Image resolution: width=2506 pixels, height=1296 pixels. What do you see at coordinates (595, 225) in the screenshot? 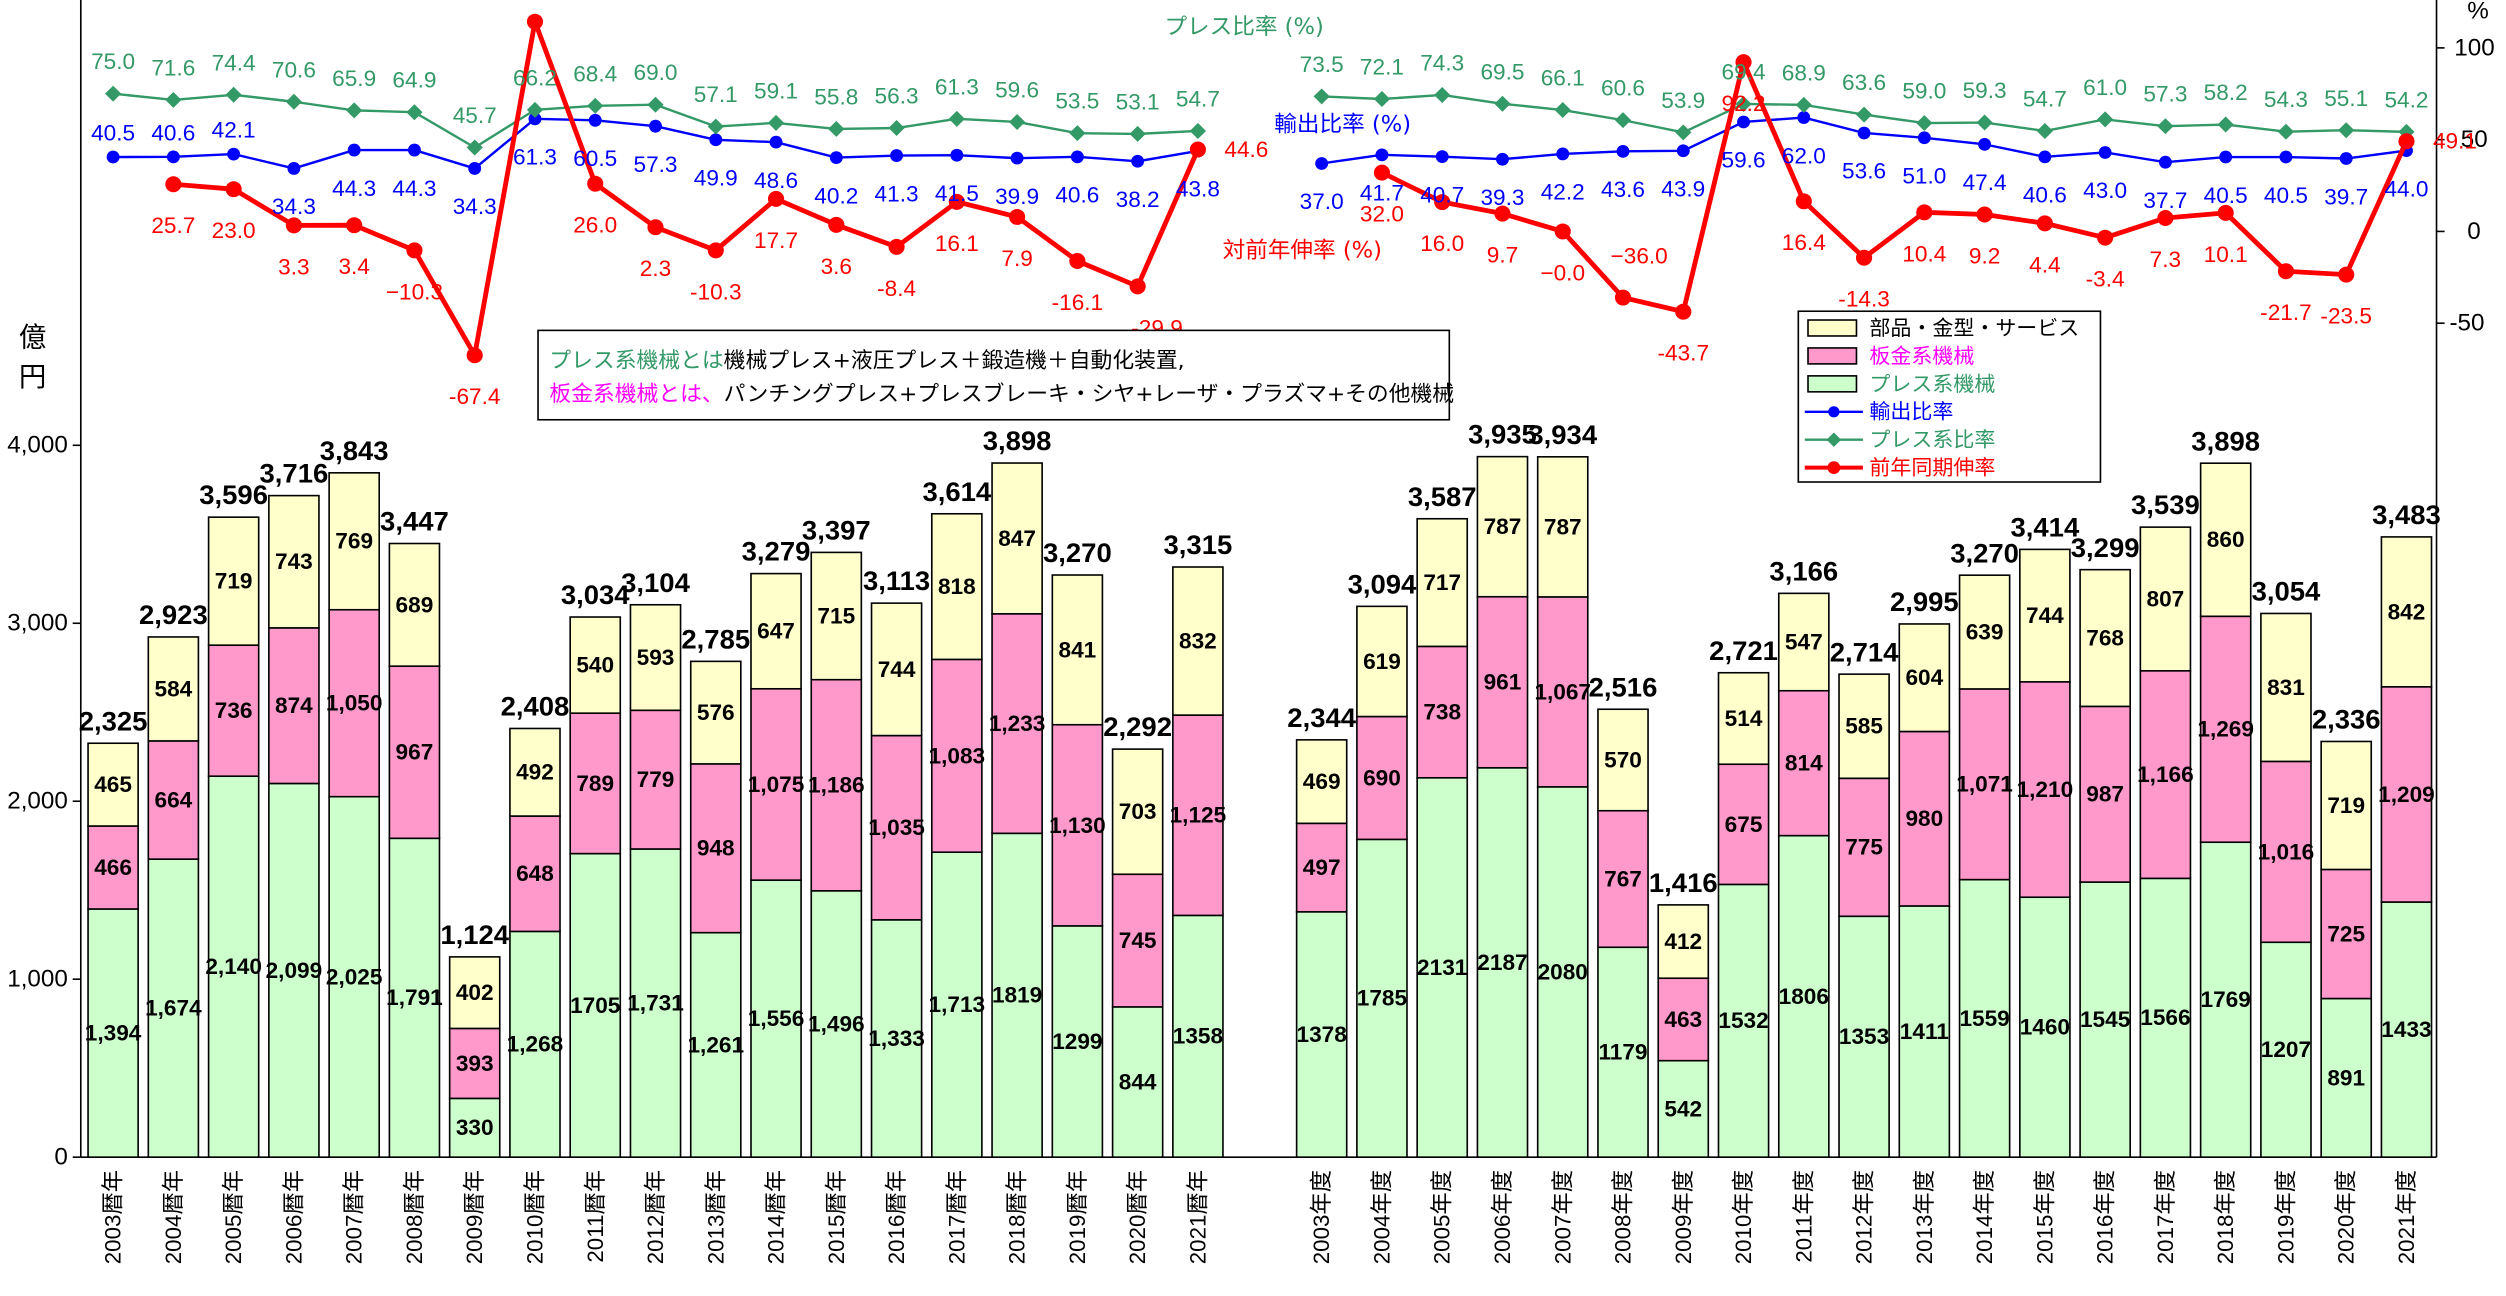
I see `growth-value-label: 26.0` at bounding box center [595, 225].